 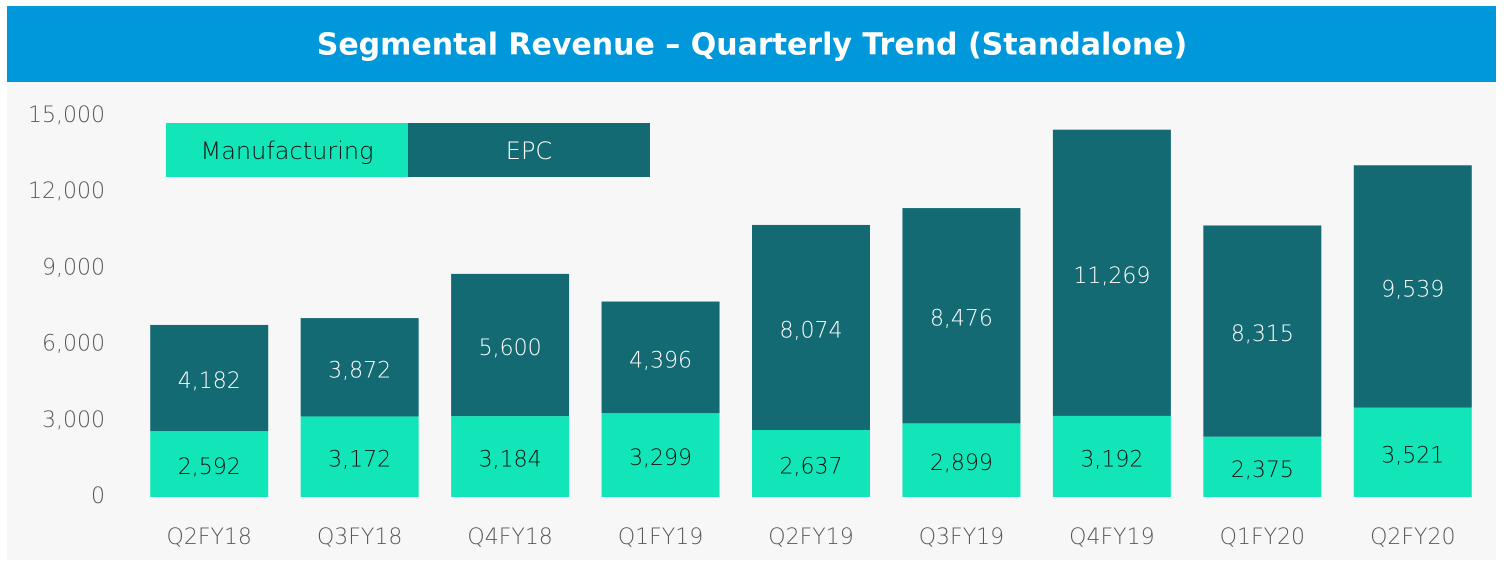 What do you see at coordinates (961, 319) in the screenshot?
I see `data-label: 8,476` at bounding box center [961, 319].